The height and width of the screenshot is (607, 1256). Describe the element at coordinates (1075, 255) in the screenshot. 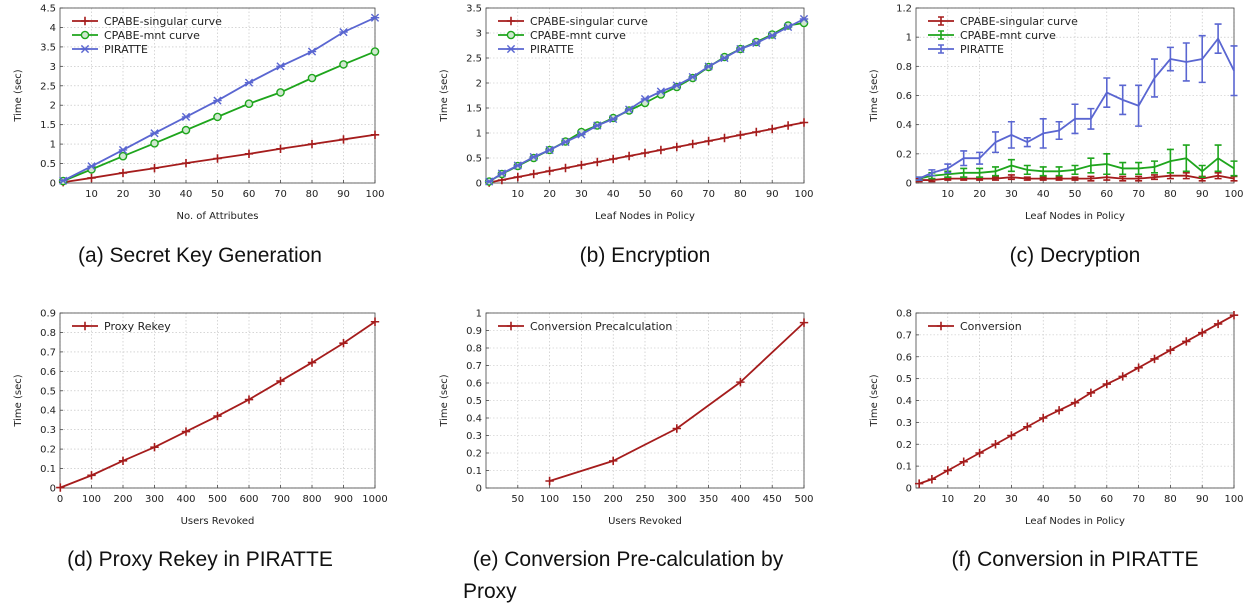

I see `panel-caption: (c) Decryption` at that location.